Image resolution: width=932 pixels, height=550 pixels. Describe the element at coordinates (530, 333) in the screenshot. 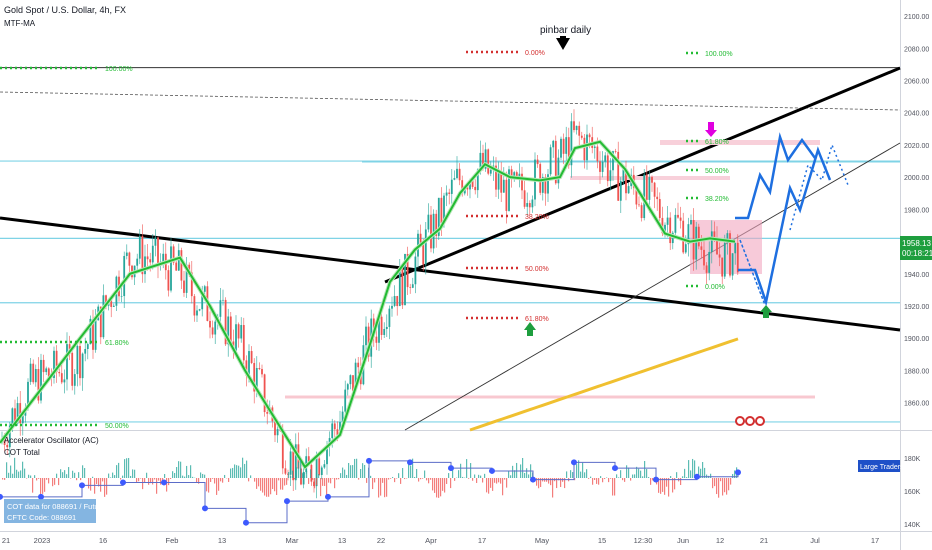

I see `green-arrow-stem` at that location.